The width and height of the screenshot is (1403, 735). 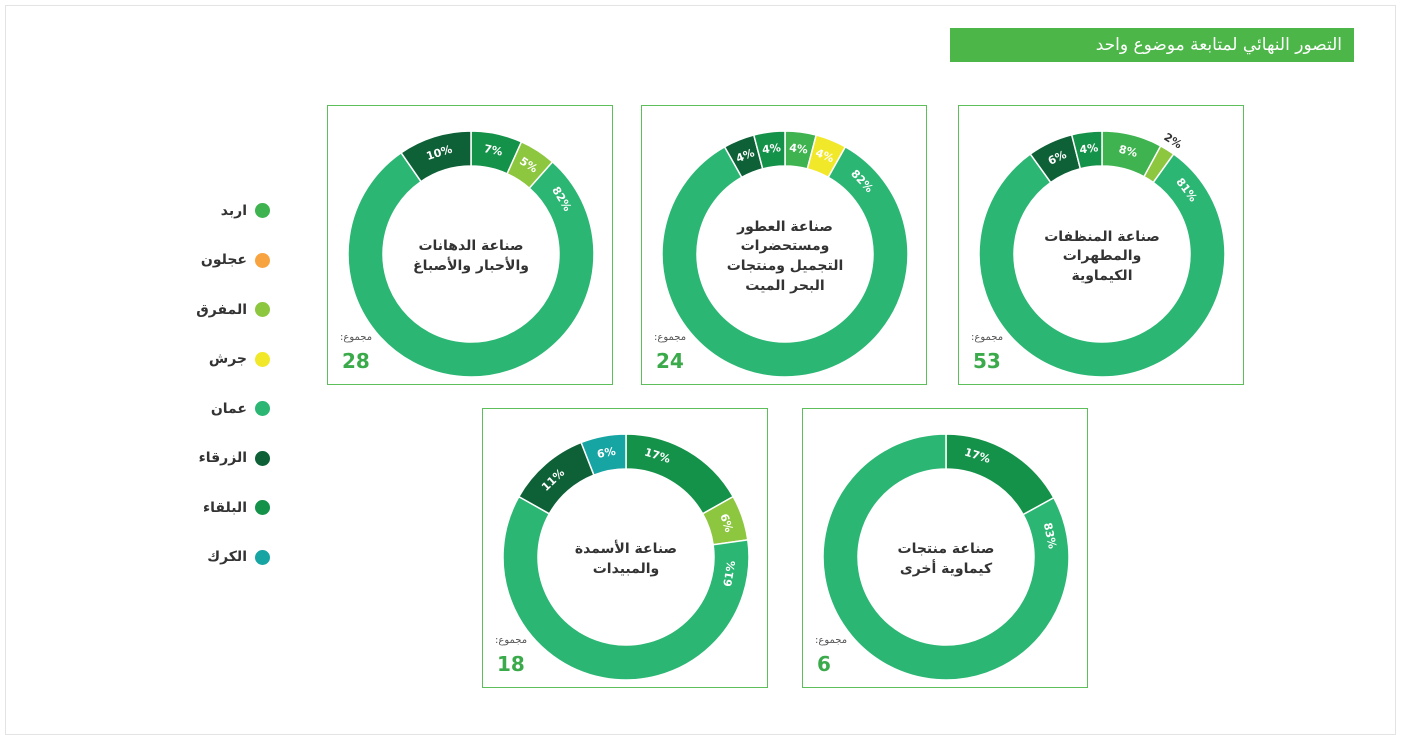 I want to click on chart-card: 17% 83% صناعة منتجات كيماوية أخرى مجموع: 6, so click(x=945, y=548).